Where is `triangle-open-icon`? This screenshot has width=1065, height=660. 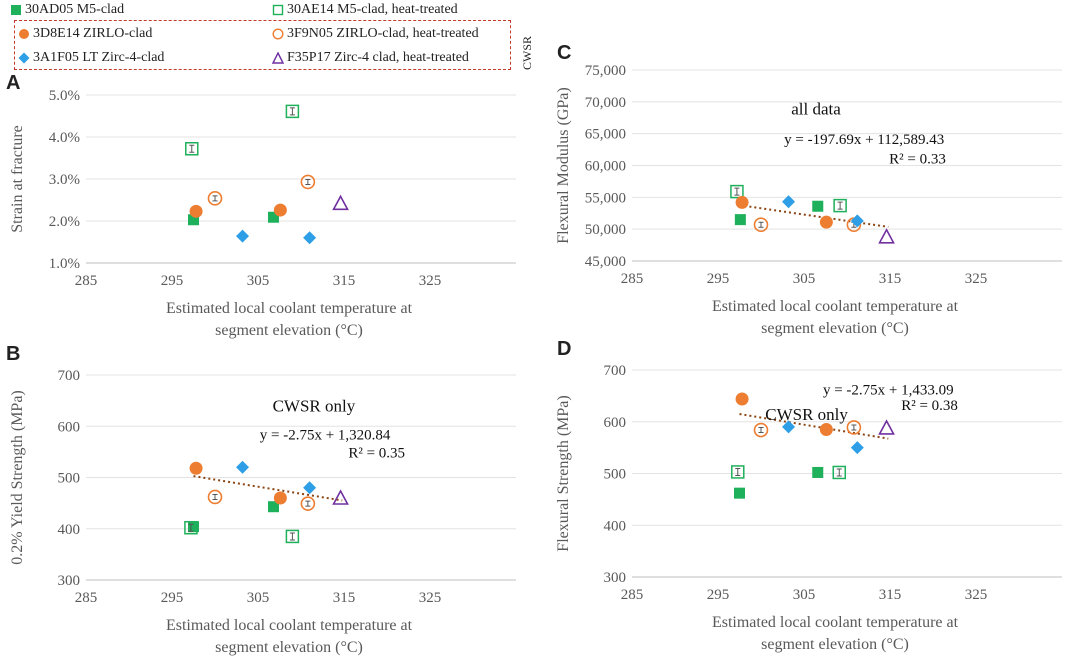
triangle-open-icon is located at coordinates (278, 58).